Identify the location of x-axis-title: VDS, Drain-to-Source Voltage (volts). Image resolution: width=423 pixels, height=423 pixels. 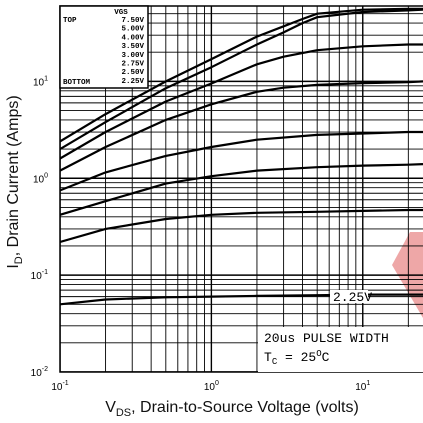
(232, 409).